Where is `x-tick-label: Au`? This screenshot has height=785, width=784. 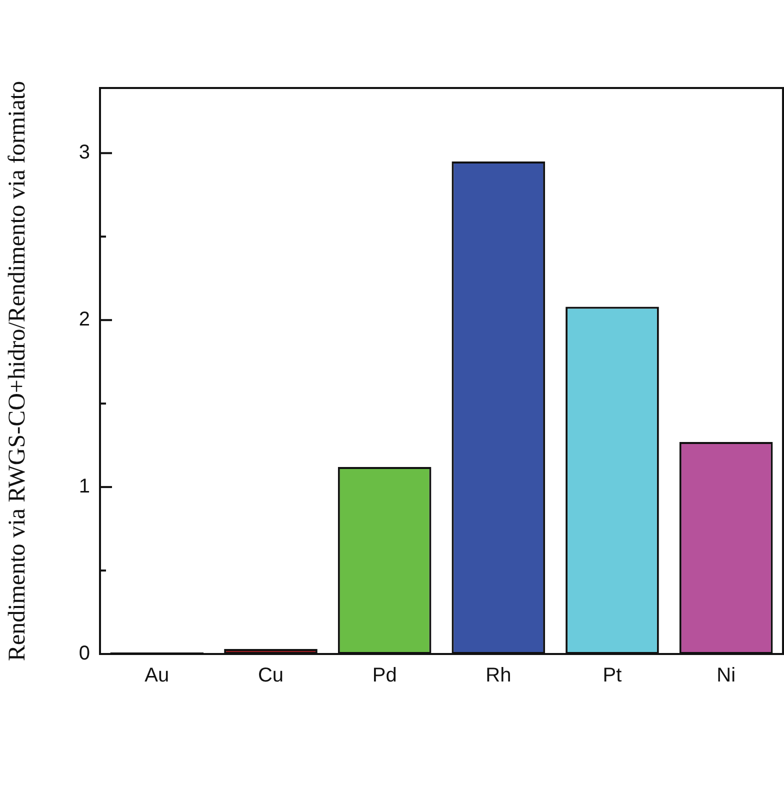
x-tick-label: Au is located at coordinates (157, 675).